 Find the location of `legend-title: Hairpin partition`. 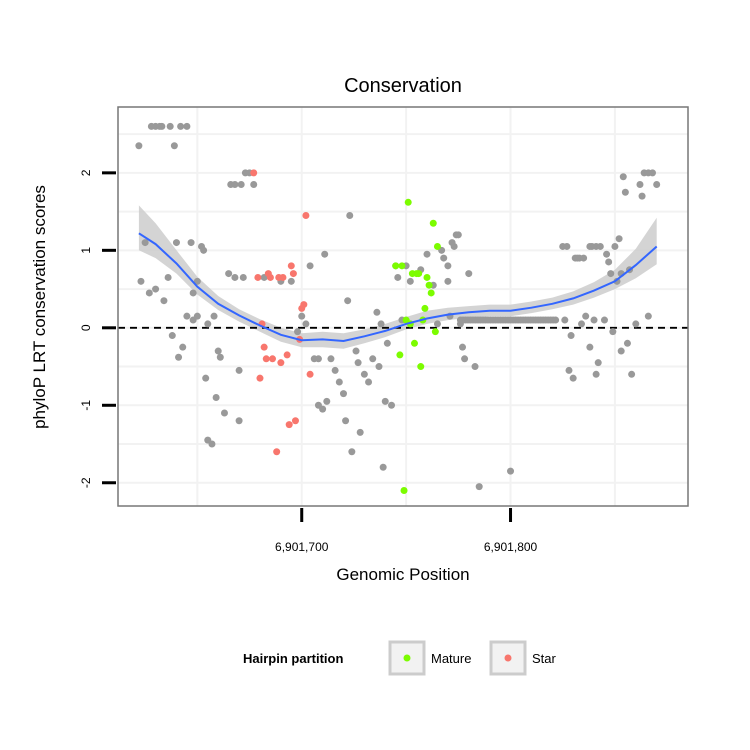

legend-title: Hairpin partition is located at coordinates (293, 658).